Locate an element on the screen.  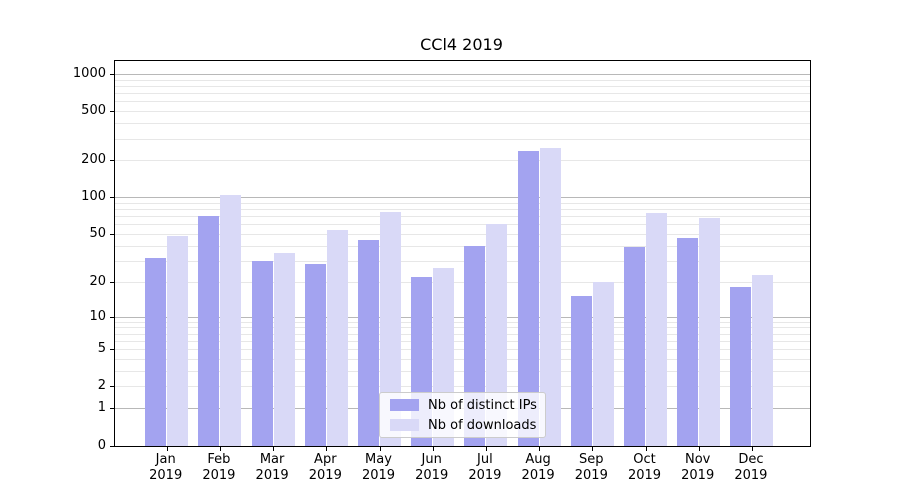
y-tick-label: 500 is located at coordinates (93, 111).